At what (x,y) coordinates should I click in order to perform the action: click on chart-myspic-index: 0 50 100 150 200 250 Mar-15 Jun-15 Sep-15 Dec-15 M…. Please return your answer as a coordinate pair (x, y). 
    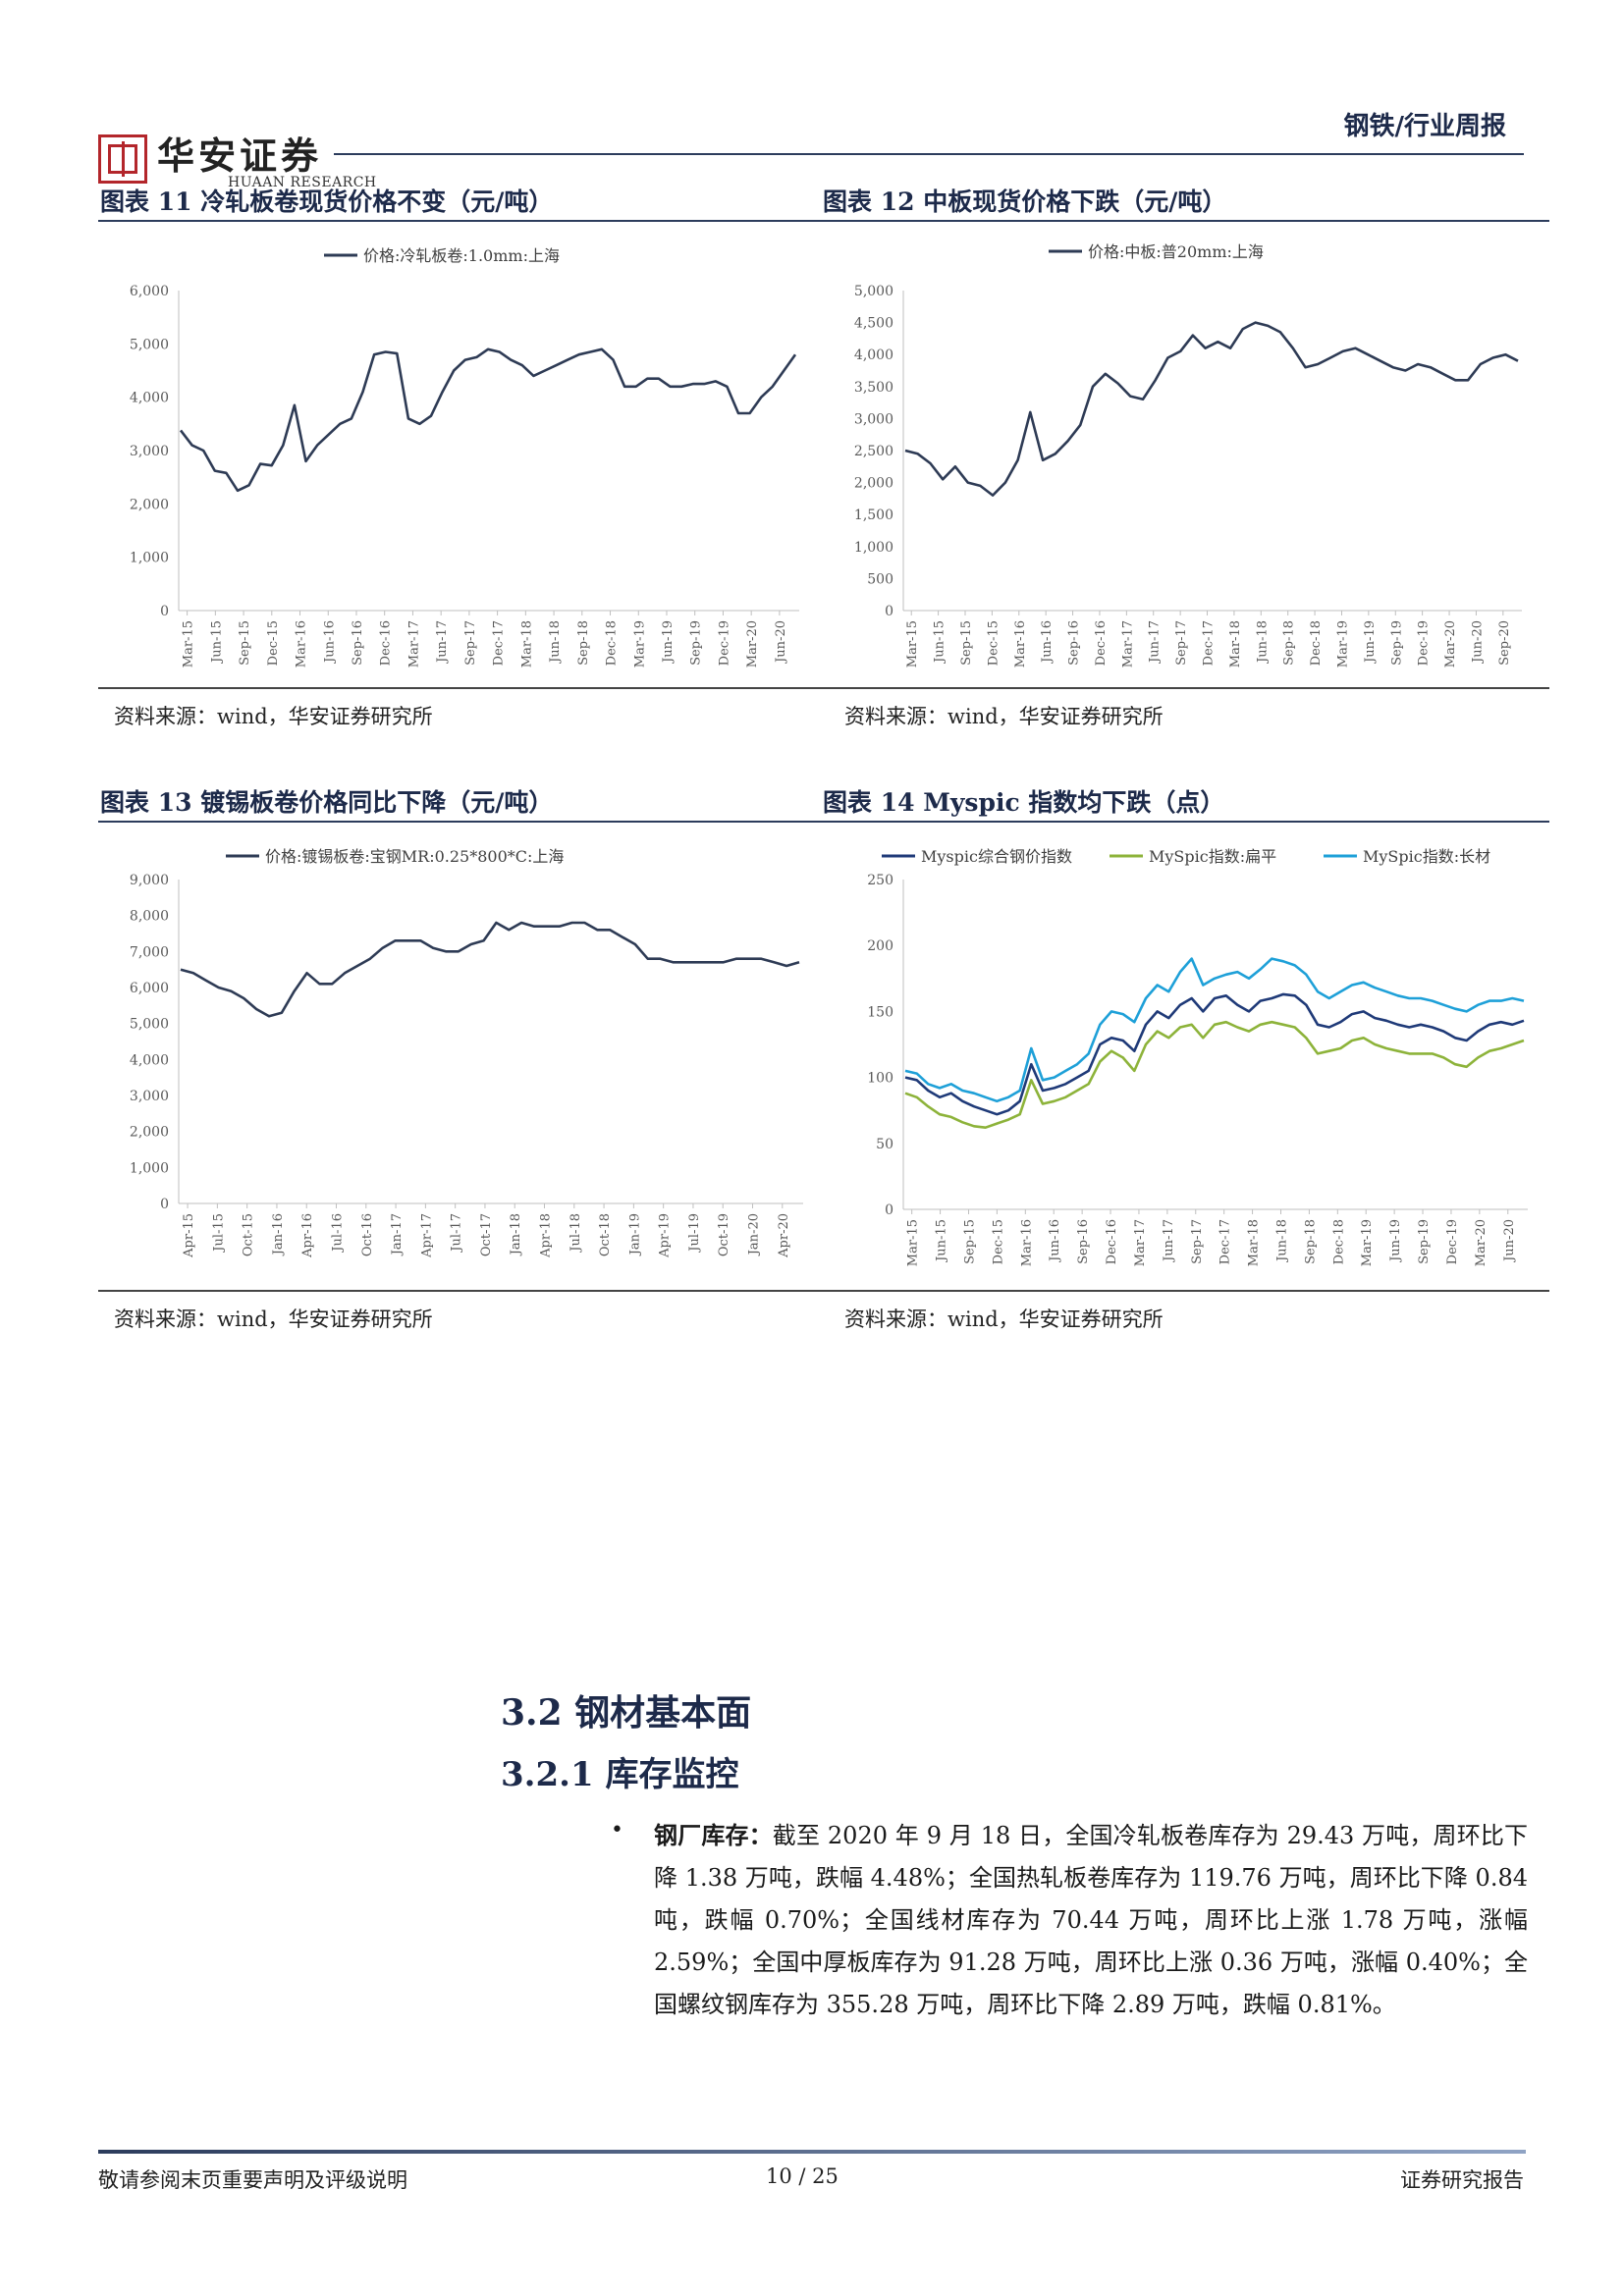
    Looking at the image, I should click on (1197, 1057).